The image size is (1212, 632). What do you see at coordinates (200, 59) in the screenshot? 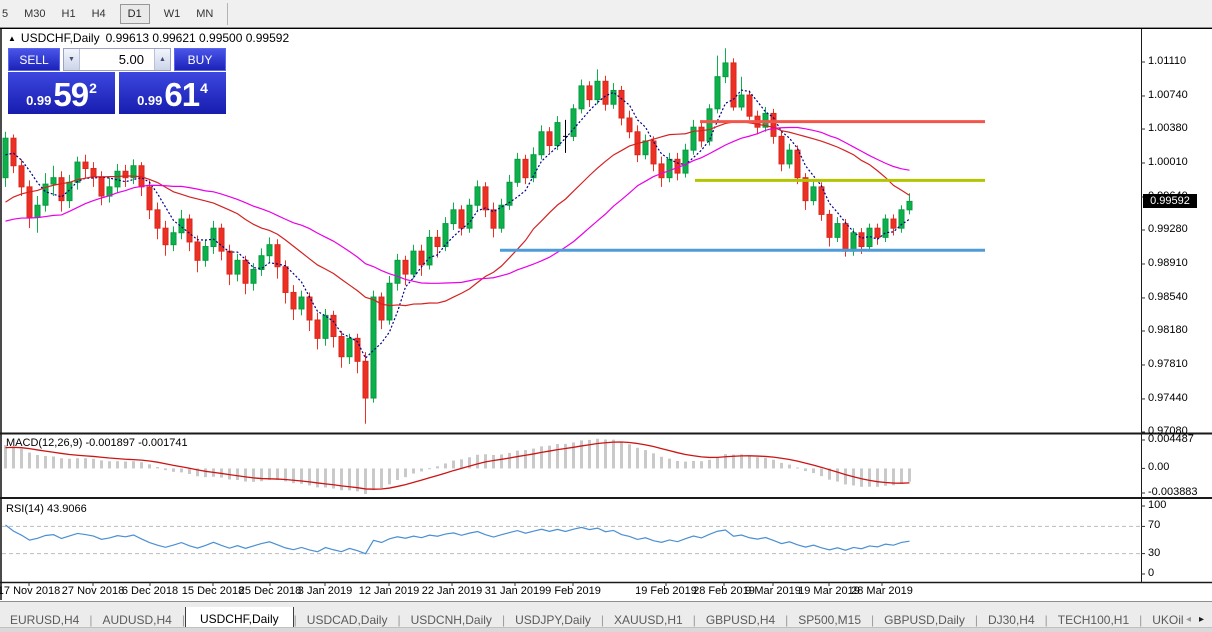
I see `buy-button: BUY` at bounding box center [200, 59].